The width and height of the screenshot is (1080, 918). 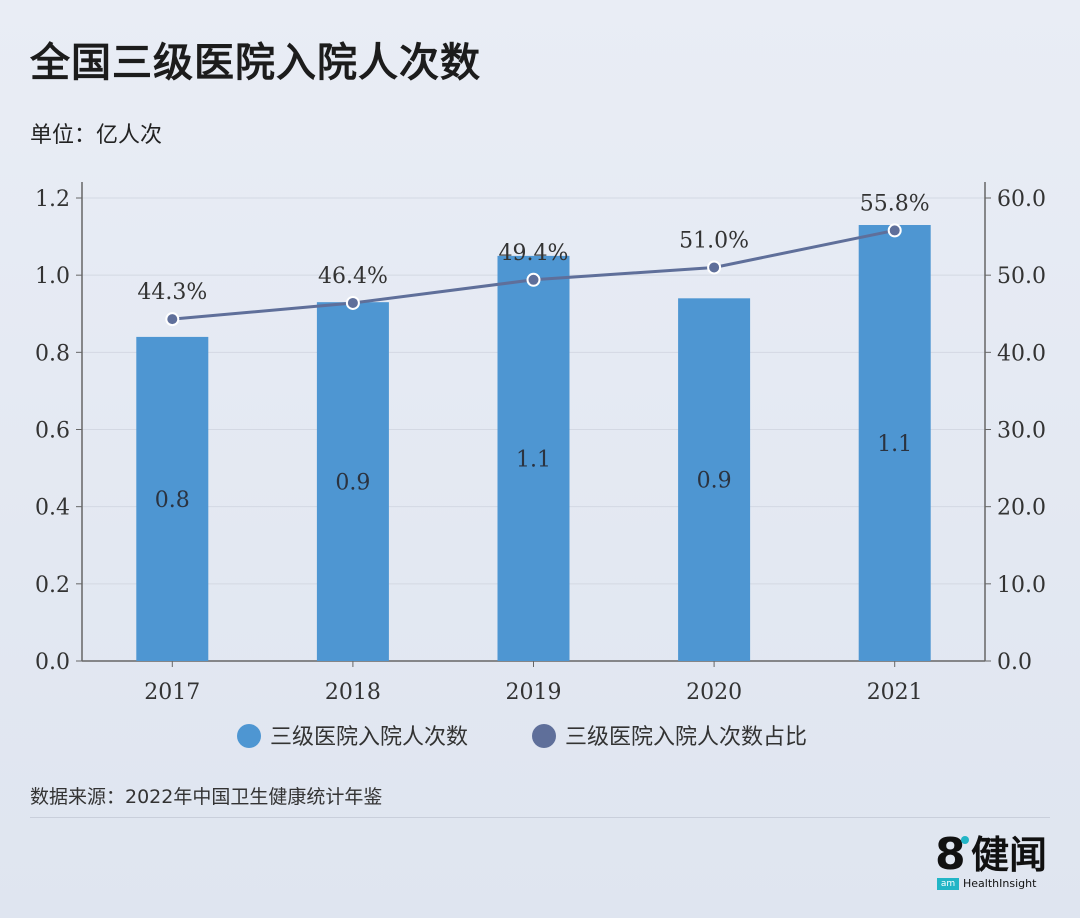 I want to click on legend-line-label: 三级医院入院人次数占比, so click(x=686, y=737).